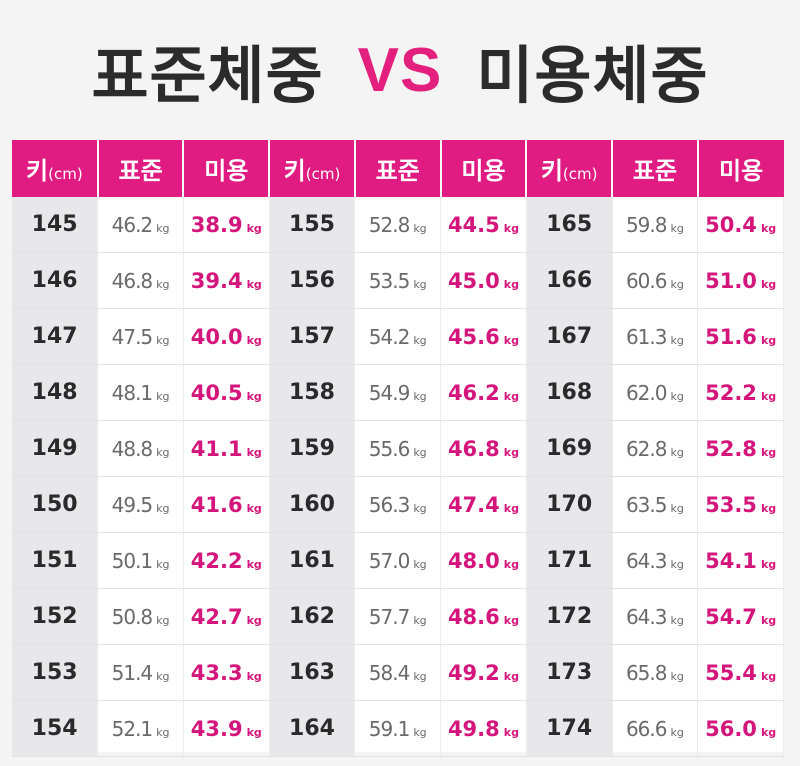 The height and width of the screenshot is (766, 800). What do you see at coordinates (140, 560) in the screenshot?
I see `standard-weight-cell: 50.1 kg` at bounding box center [140, 560].